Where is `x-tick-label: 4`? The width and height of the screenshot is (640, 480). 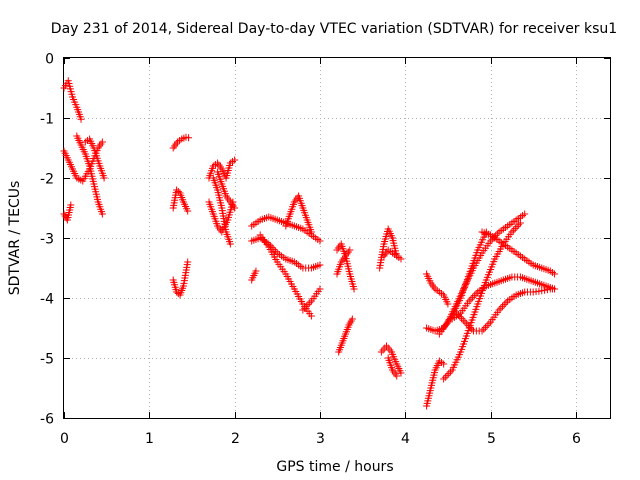 x-tick-label: 4 is located at coordinates (405, 439).